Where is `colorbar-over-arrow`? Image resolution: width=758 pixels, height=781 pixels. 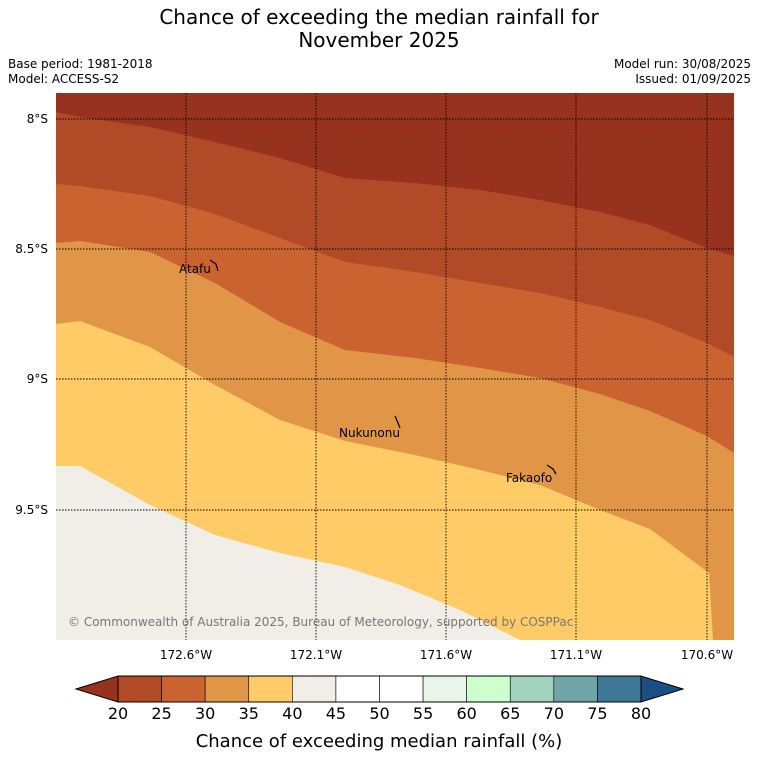 colorbar-over-arrow is located at coordinates (662, 689).